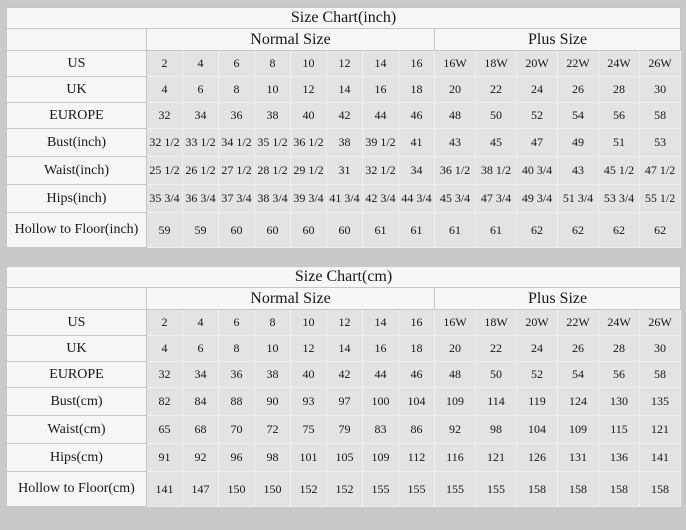 The height and width of the screenshot is (530, 686). What do you see at coordinates (200, 401) in the screenshot?
I see `size-value-cell: 84` at bounding box center [200, 401].